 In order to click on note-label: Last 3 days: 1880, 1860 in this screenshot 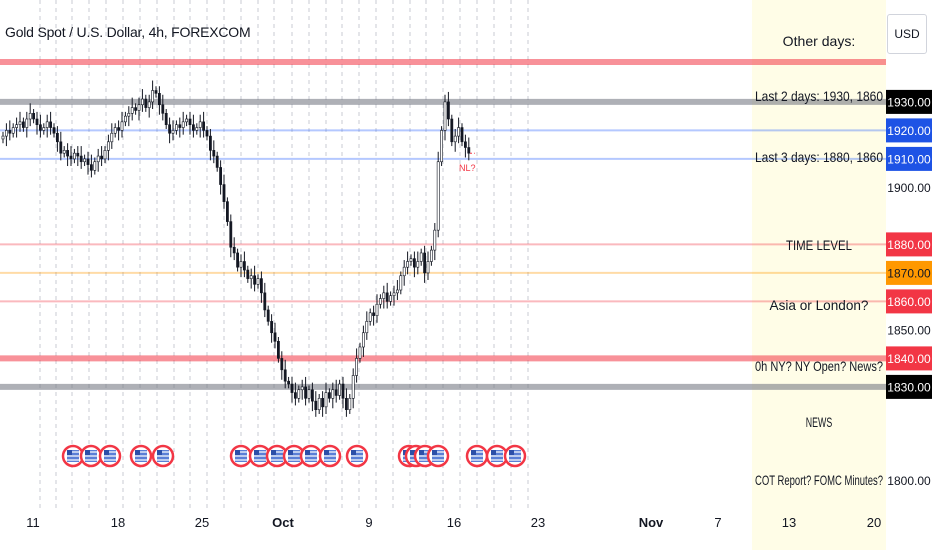, I will do `click(819, 157)`.